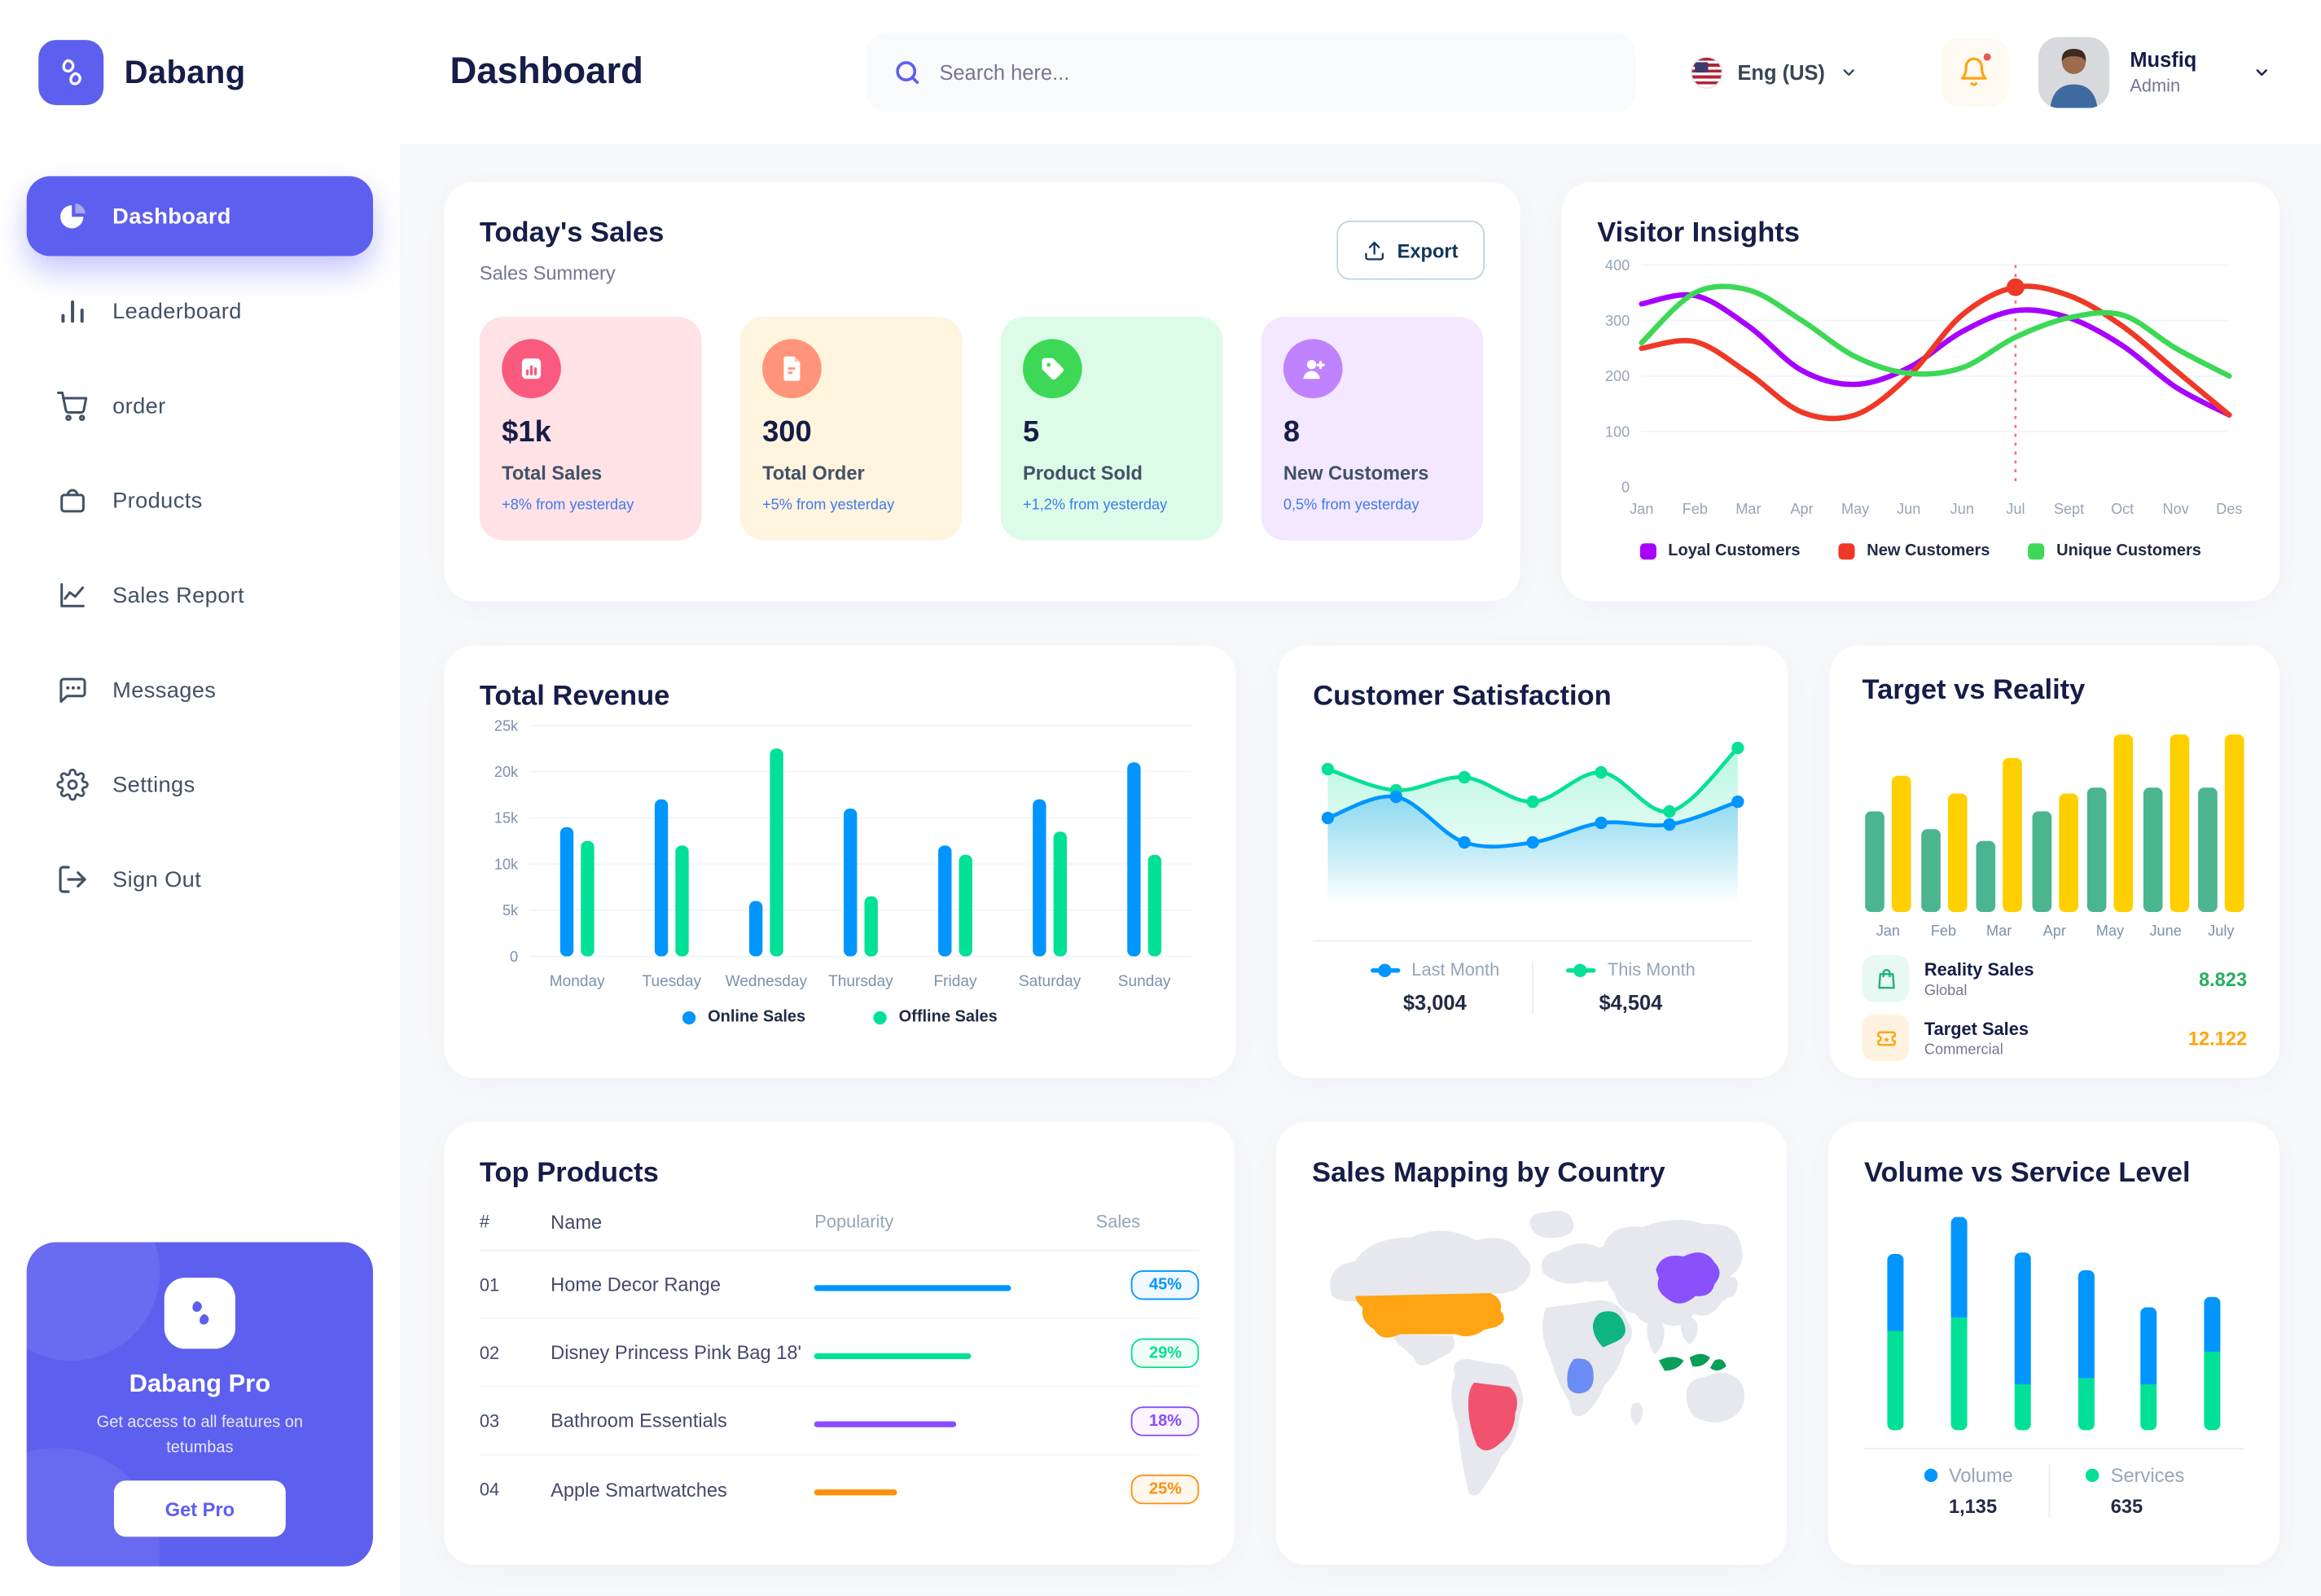  What do you see at coordinates (489, 1421) in the screenshot?
I see `product-rank: 03` at bounding box center [489, 1421].